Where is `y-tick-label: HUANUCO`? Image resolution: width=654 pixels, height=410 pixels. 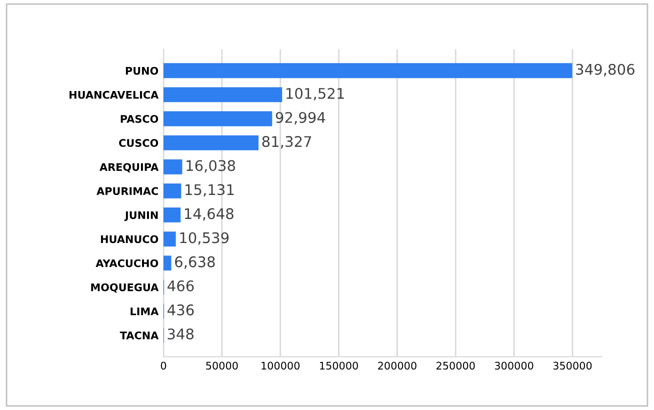 y-tick-label: HUANUCO is located at coordinates (129, 239).